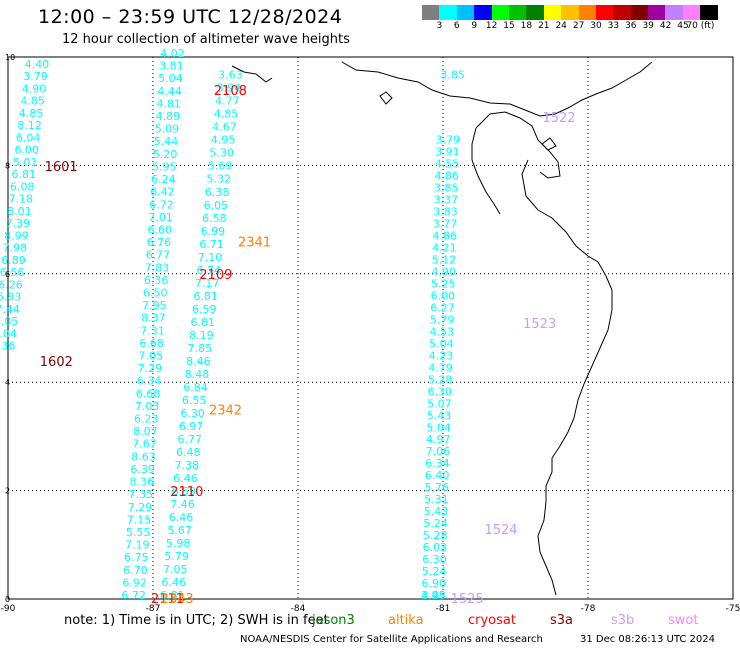 This screenshot has width=740, height=650. What do you see at coordinates (187, 465) in the screenshot?
I see `wave-height-point: 7.38` at bounding box center [187, 465].